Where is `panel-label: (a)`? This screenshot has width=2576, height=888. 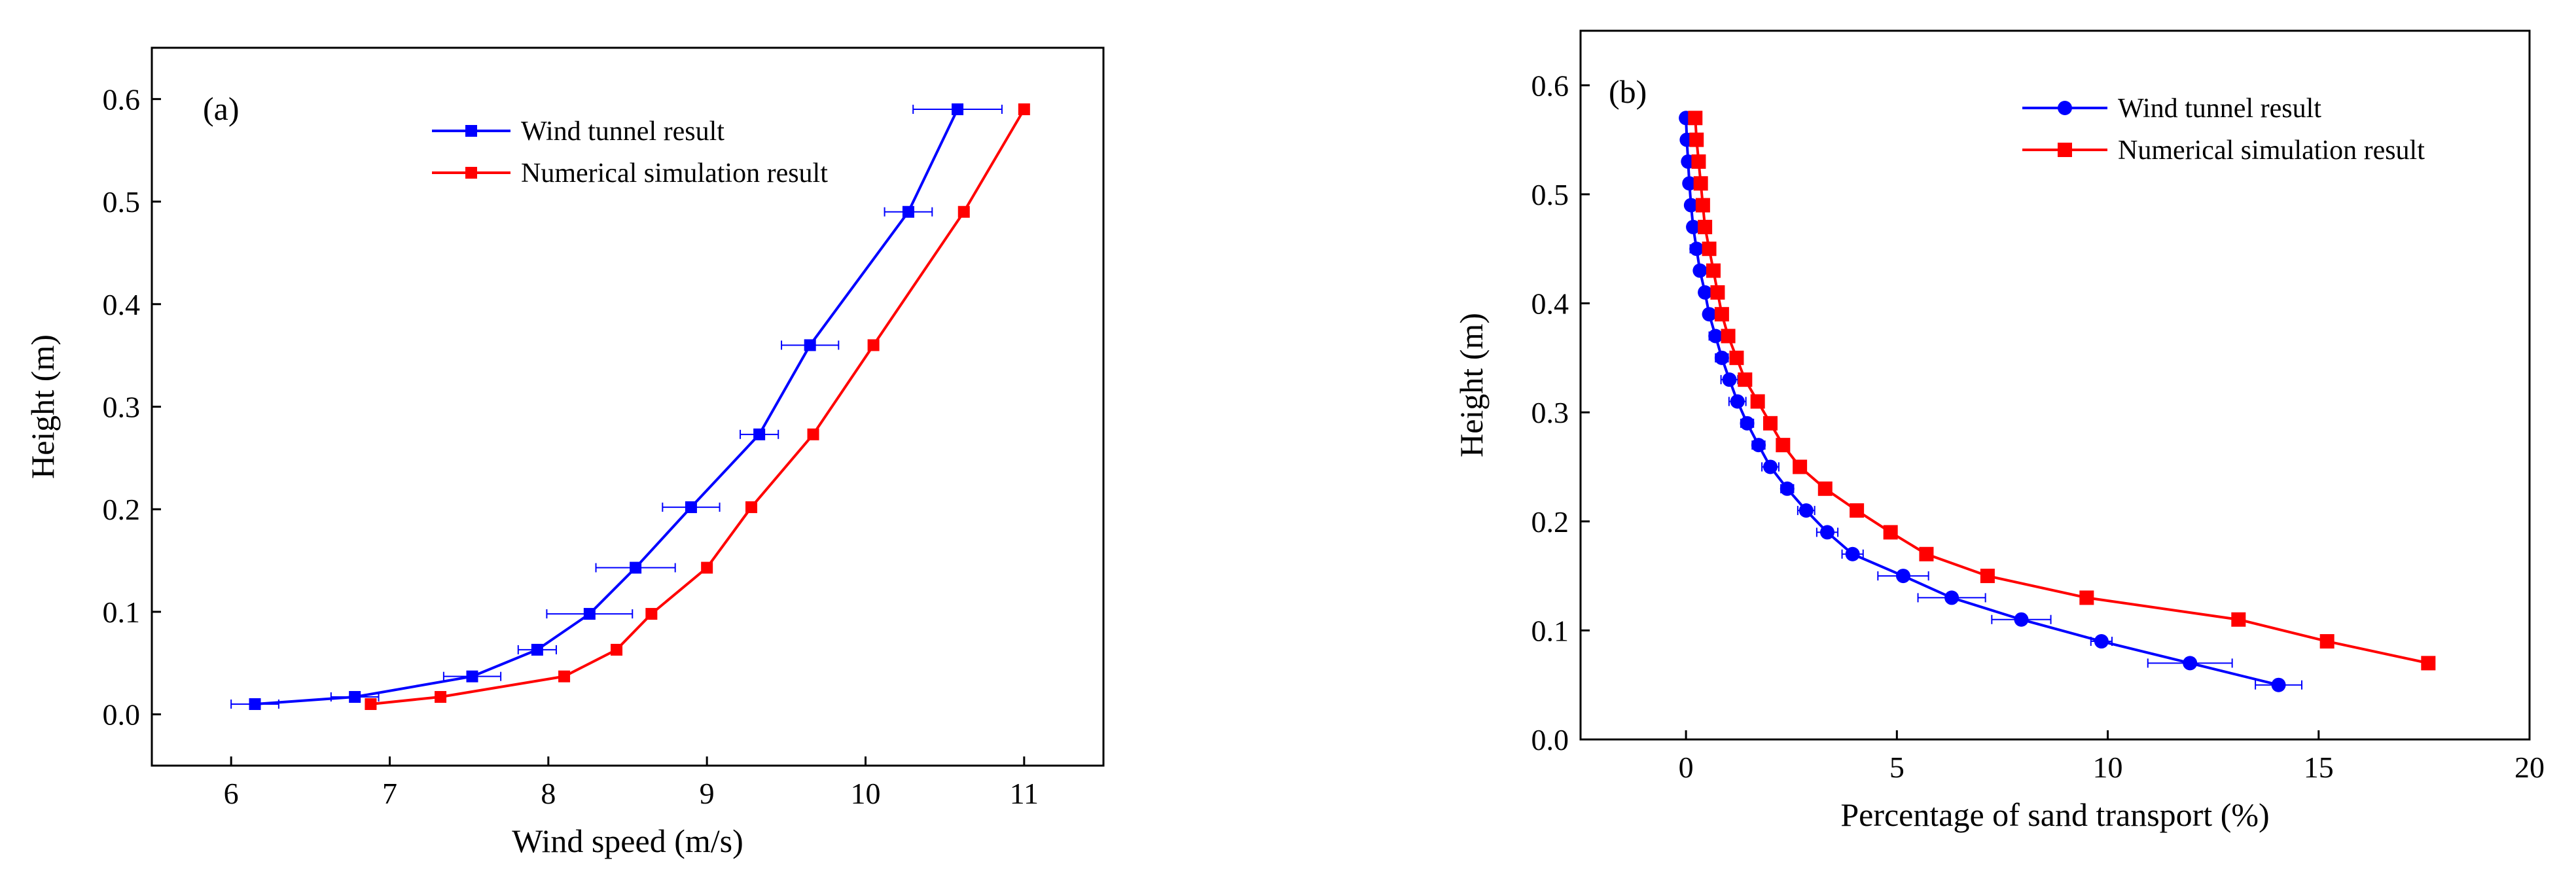 panel-label: (a) is located at coordinates (221, 108).